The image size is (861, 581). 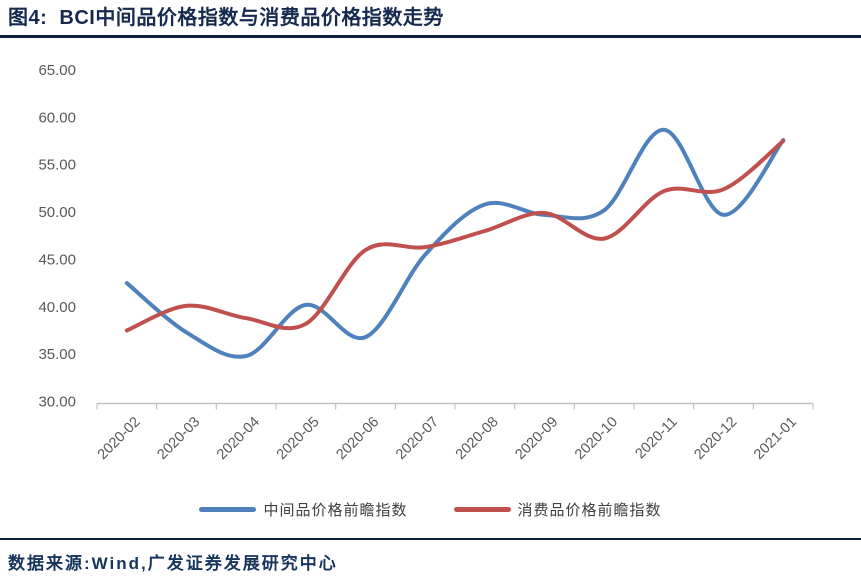 What do you see at coordinates (430, 509) in the screenshot?
I see `chart-legend: 中间品价格前瞻指数 消费品价格前瞻指数` at bounding box center [430, 509].